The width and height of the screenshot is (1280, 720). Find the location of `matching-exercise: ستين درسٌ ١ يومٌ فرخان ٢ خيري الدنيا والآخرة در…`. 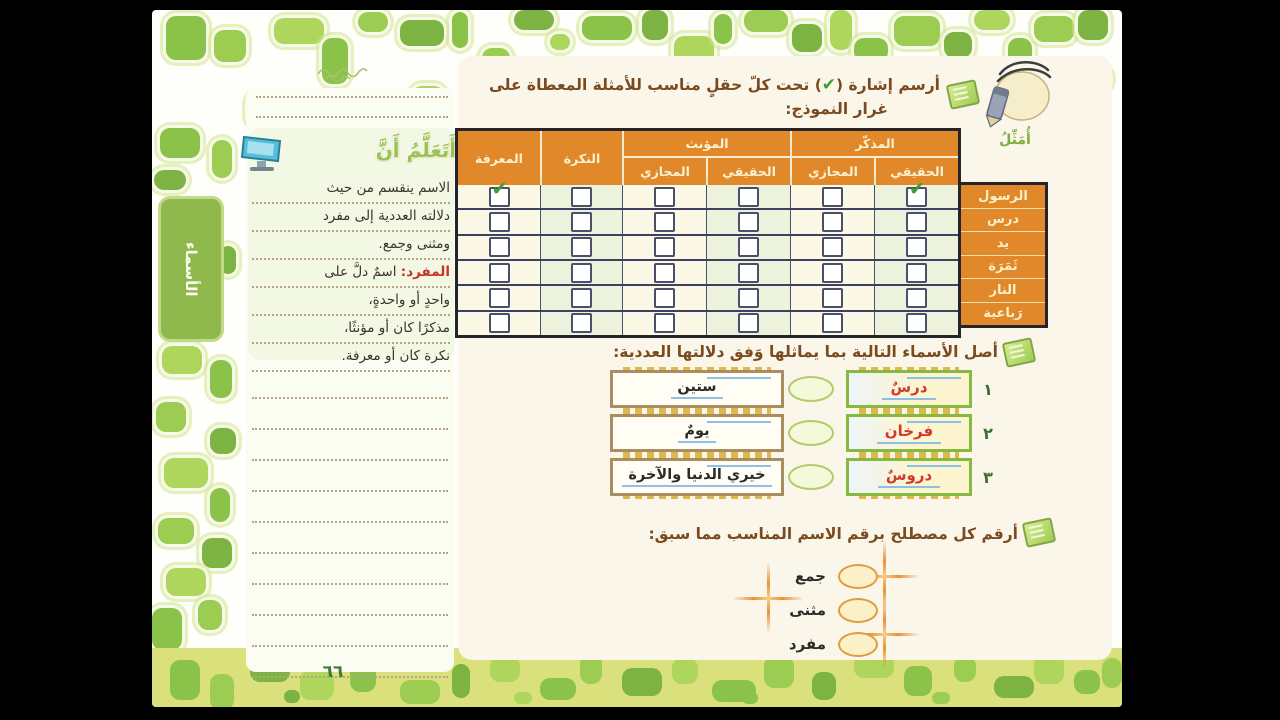

matching-exercise: ستين درسٌ ١ يومٌ فرخان ٢ خيري الدنيا والآخرة در… is located at coordinates (807, 433).